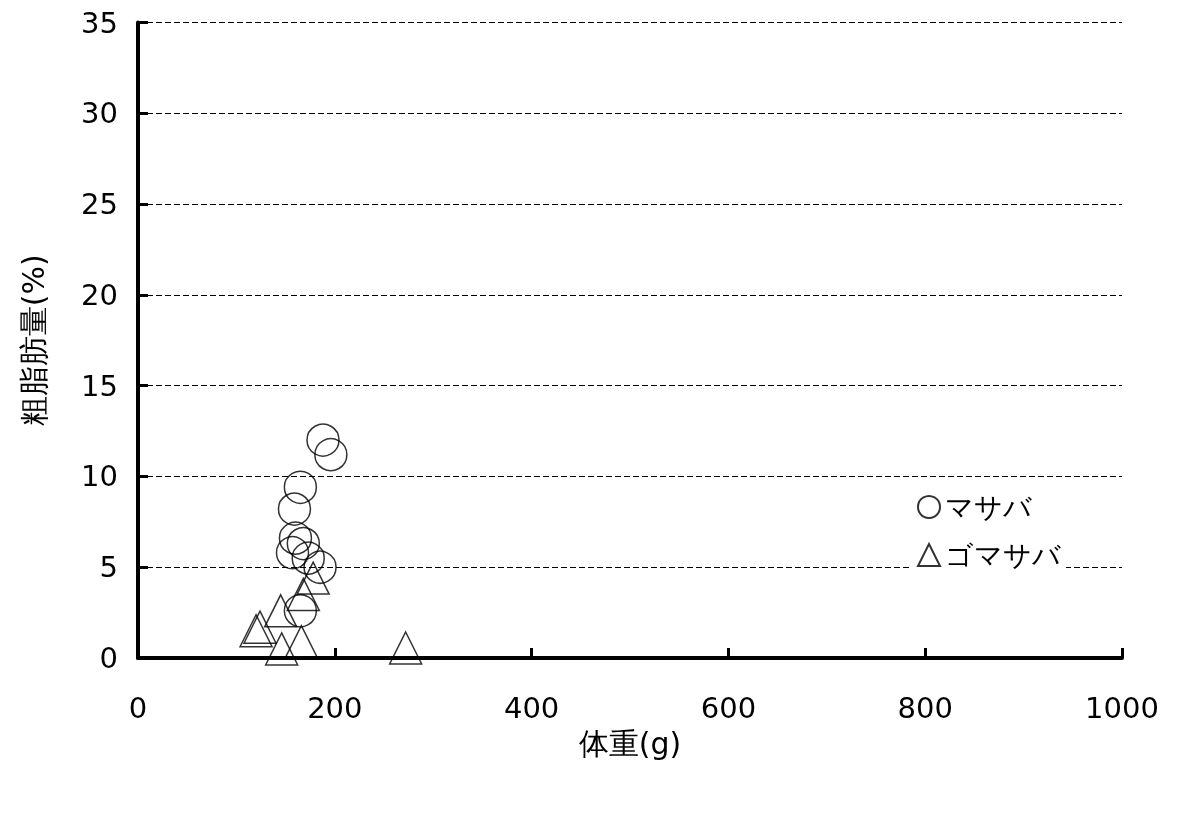 The image size is (1184, 836). Describe the element at coordinates (108, 567) in the screenshot. I see `y-tick-label: 5` at that location.